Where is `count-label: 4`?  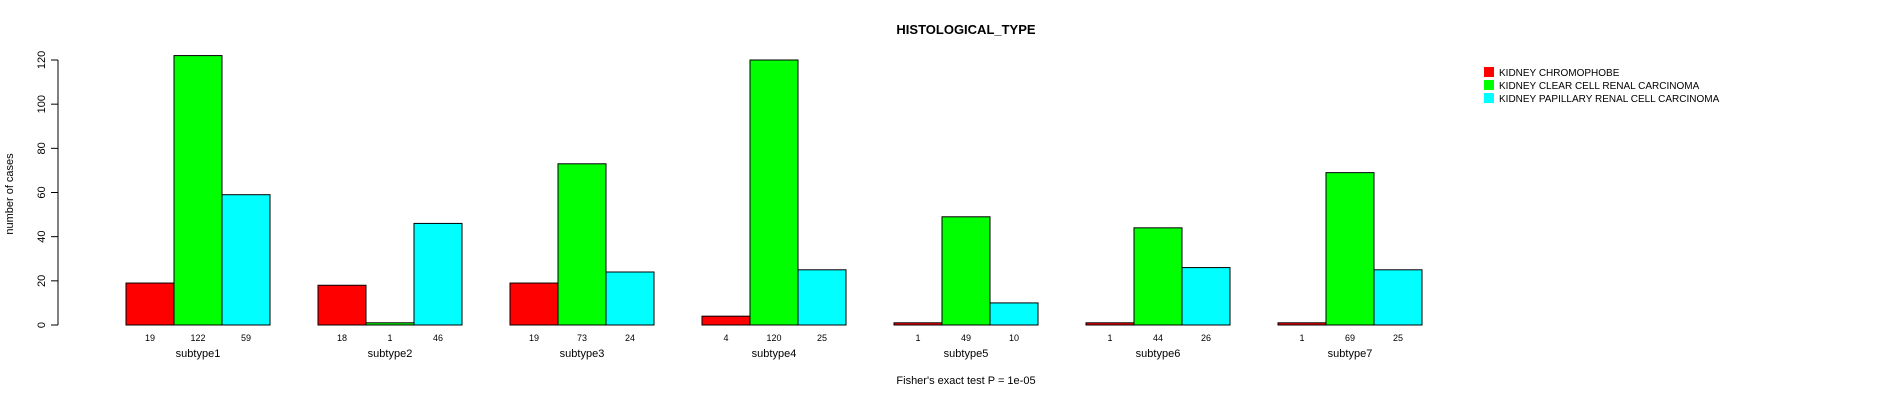 count-label: 4 is located at coordinates (725, 338).